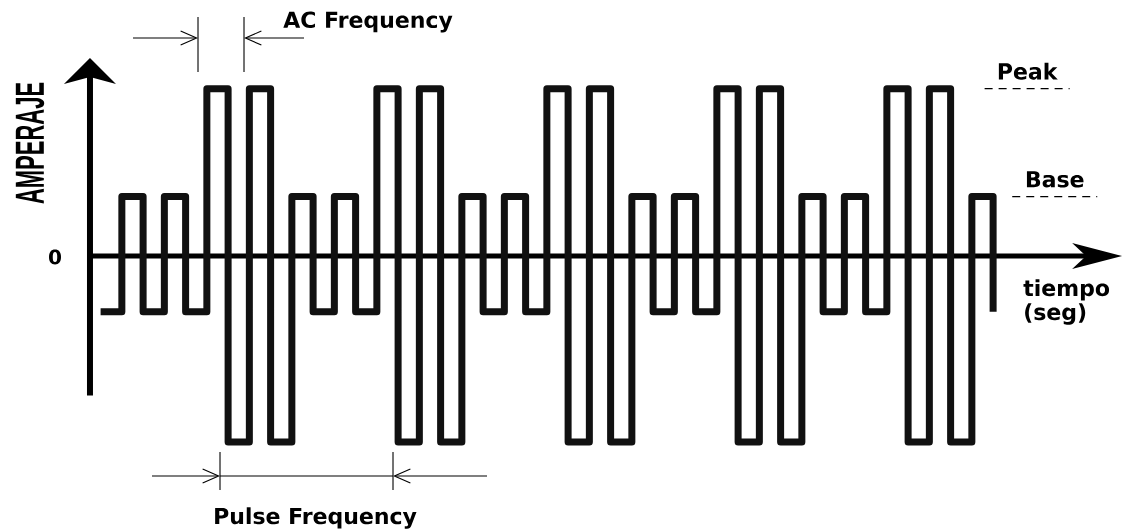  Describe the element at coordinates (55, 257) in the screenshot. I see `text: 0` at that location.